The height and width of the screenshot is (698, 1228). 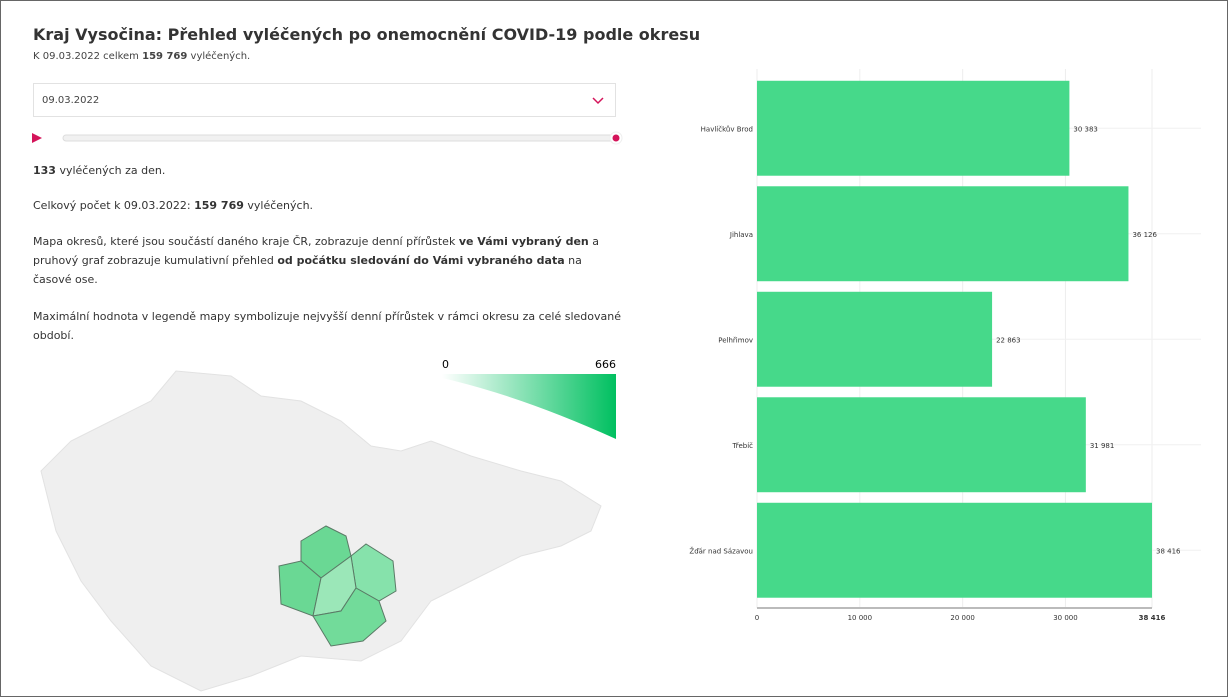 What do you see at coordinates (727, 129) in the screenshot?
I see `category-label: Havlíčkův Brod` at bounding box center [727, 129].